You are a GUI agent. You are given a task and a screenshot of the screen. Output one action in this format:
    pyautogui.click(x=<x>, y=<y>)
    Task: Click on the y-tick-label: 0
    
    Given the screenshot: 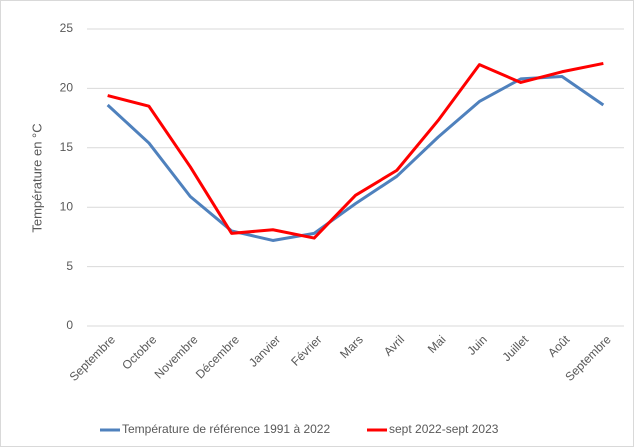 What is the action you would take?
    pyautogui.click(x=69, y=325)
    